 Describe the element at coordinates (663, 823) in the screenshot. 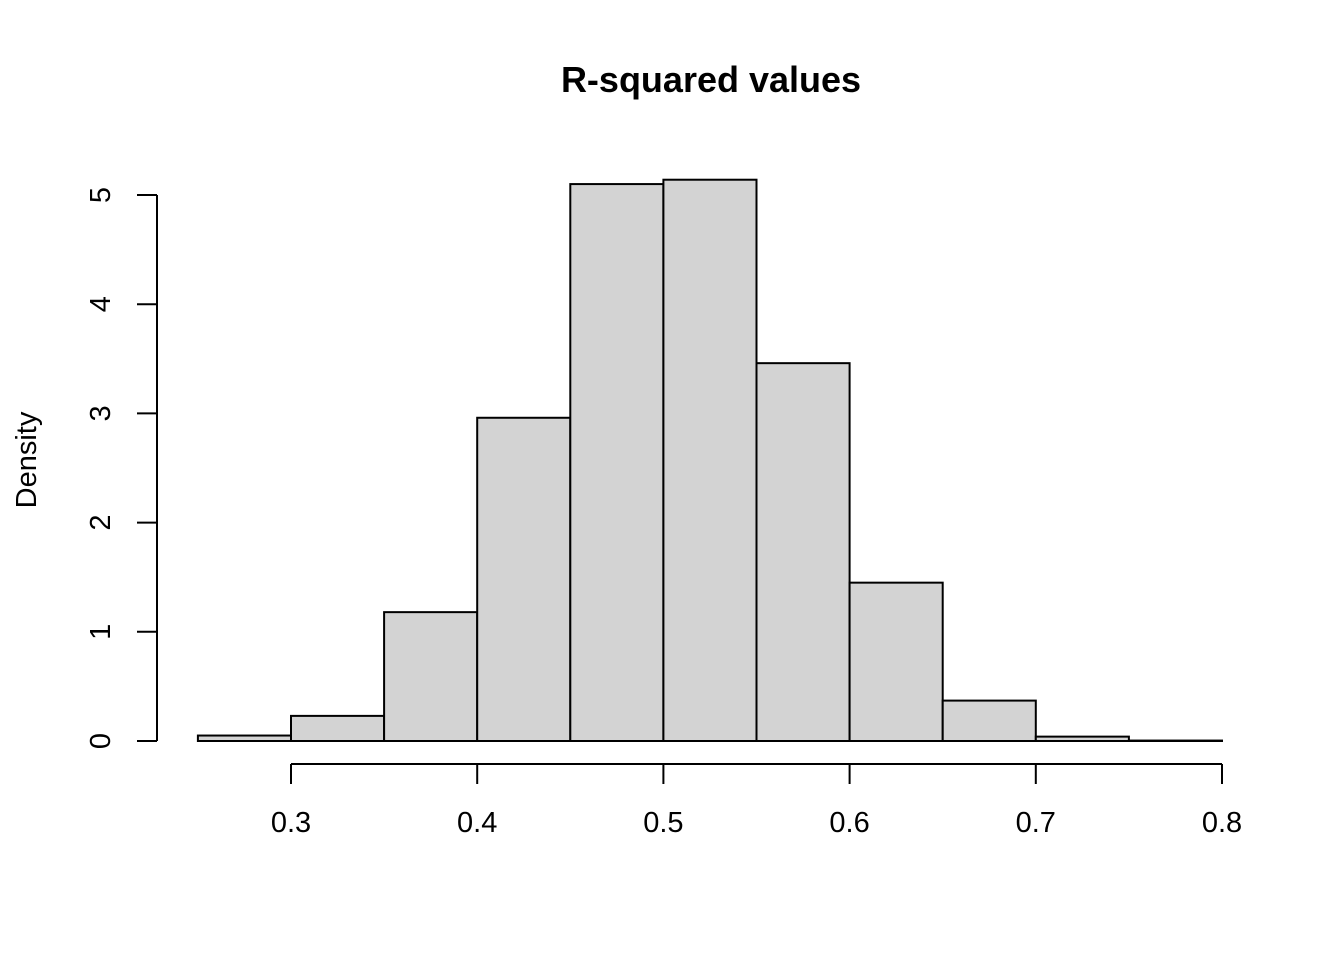

I see `x-tick-label-2: 0.5` at that location.